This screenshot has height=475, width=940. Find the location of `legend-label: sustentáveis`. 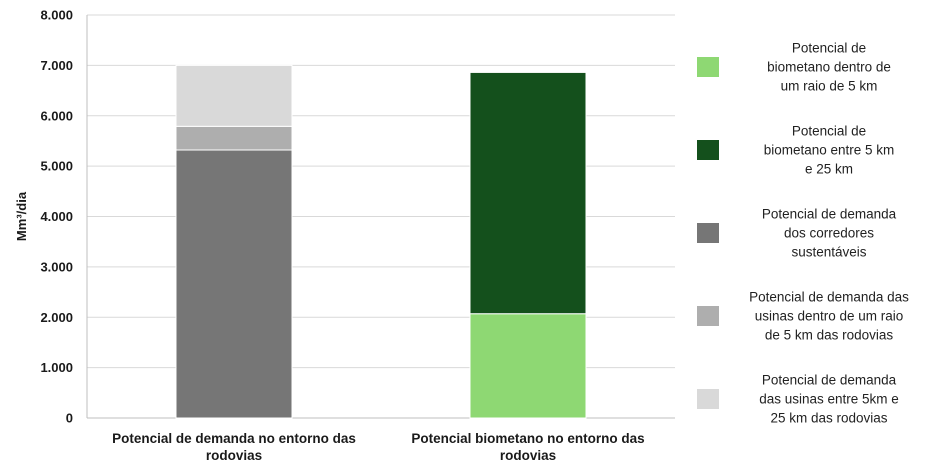

legend-label: sustentáveis is located at coordinates (828, 252).